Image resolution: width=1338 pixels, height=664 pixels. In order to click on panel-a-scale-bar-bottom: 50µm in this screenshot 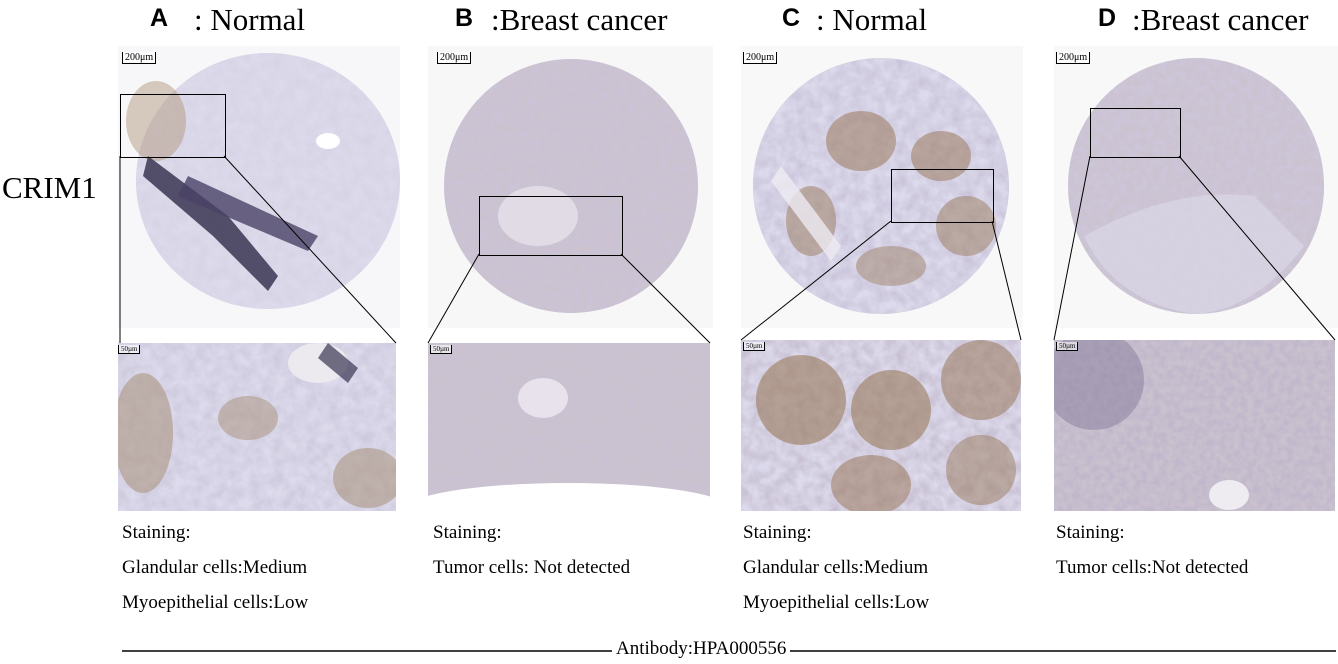, I will do `click(129, 349)`.